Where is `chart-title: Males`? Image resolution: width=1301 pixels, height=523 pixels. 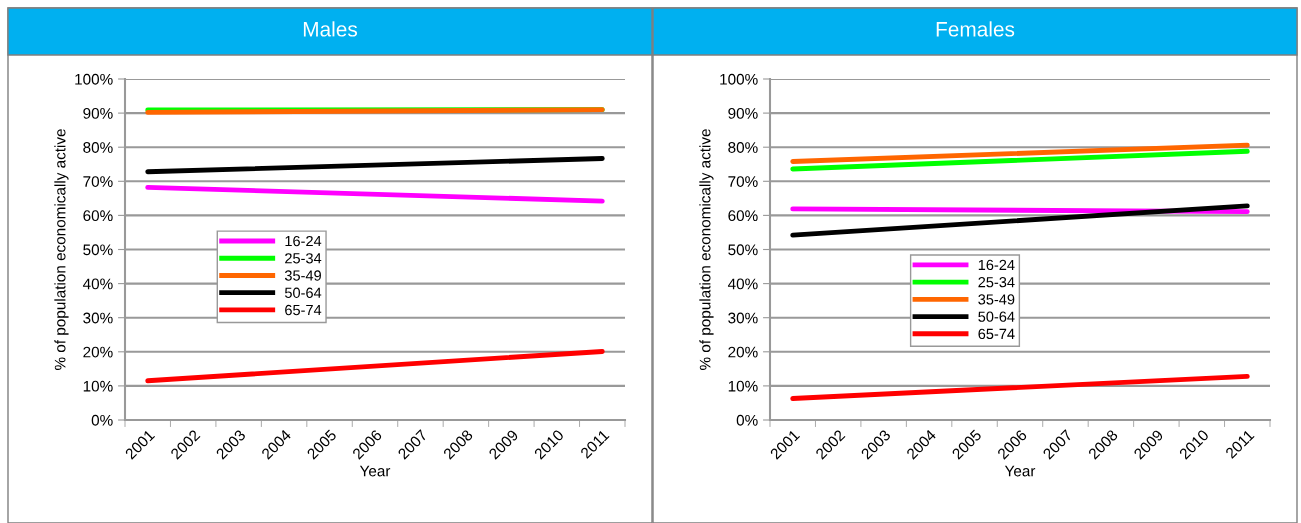
chart-title: Males is located at coordinates (330, 29).